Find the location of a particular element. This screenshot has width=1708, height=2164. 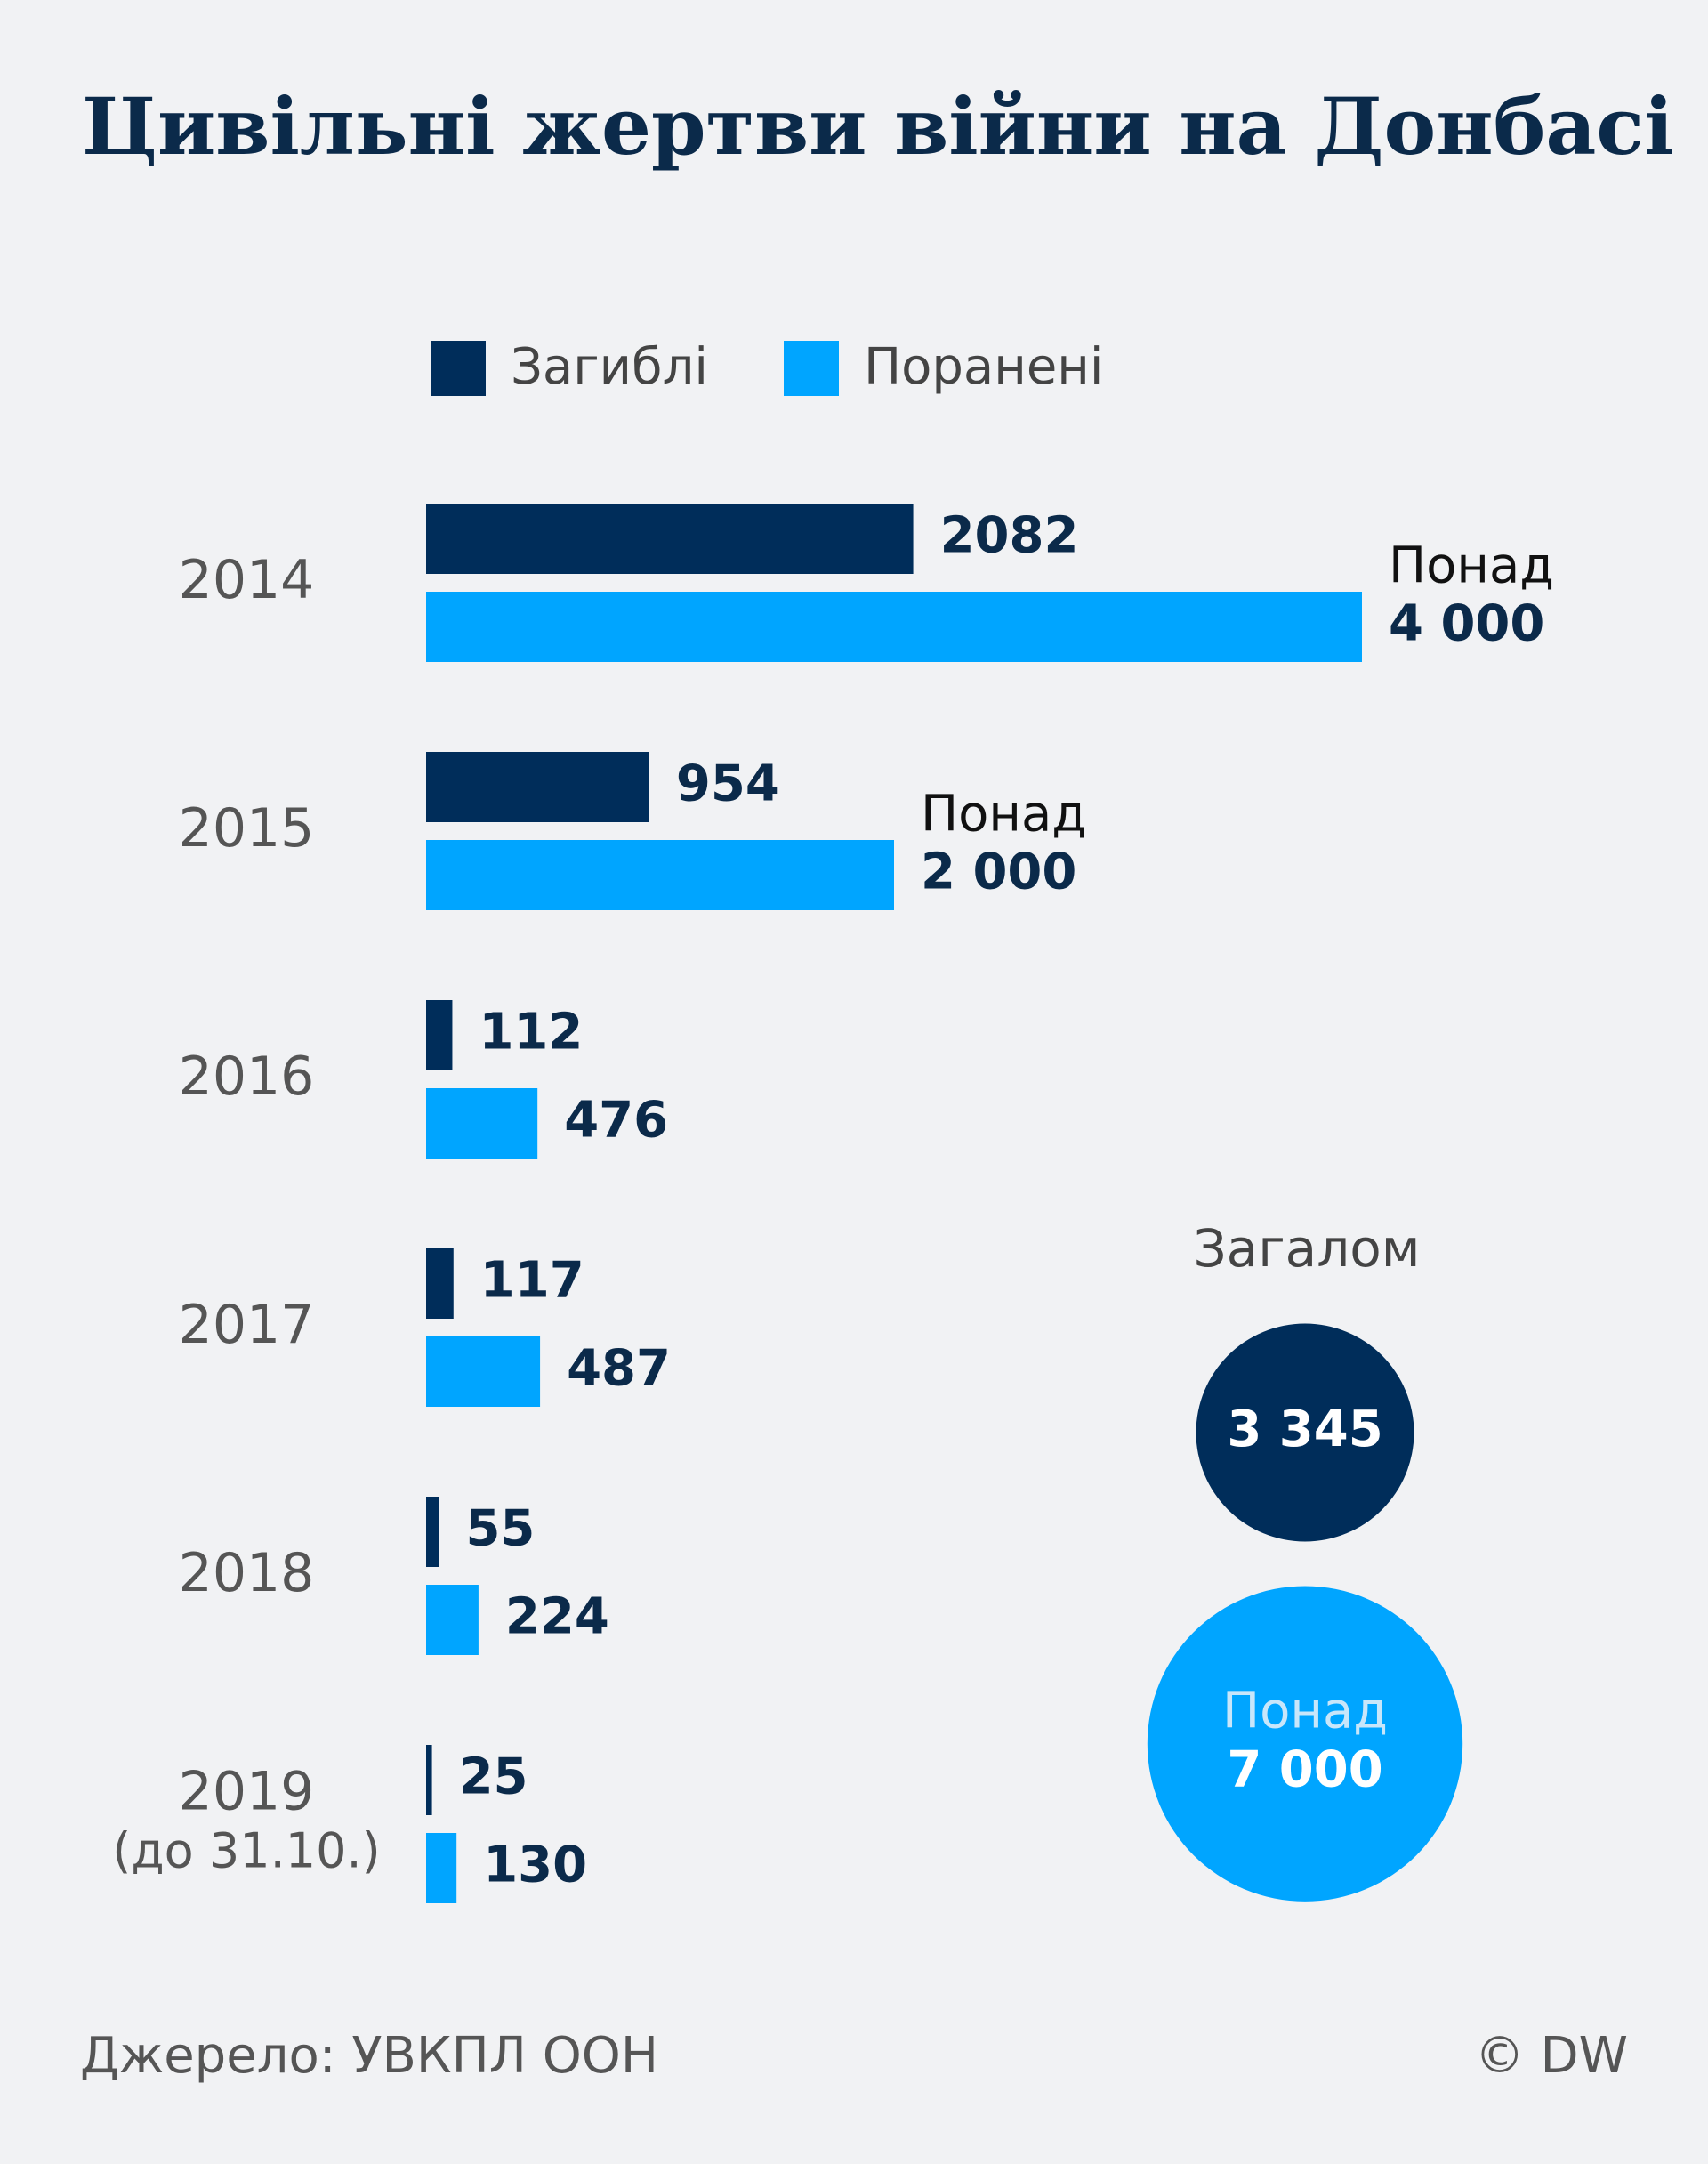

total-label-line: 3 345 is located at coordinates (1304, 1429).